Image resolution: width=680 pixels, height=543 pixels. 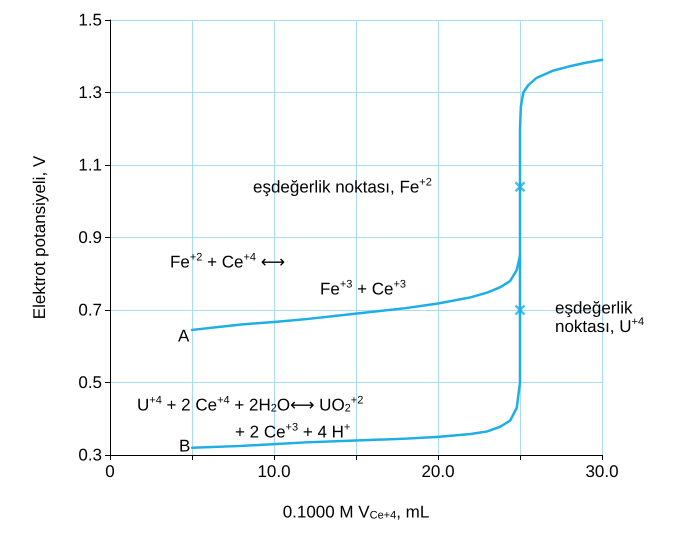 I want to click on y-tick-label: 1.1, so click(x=90, y=165).